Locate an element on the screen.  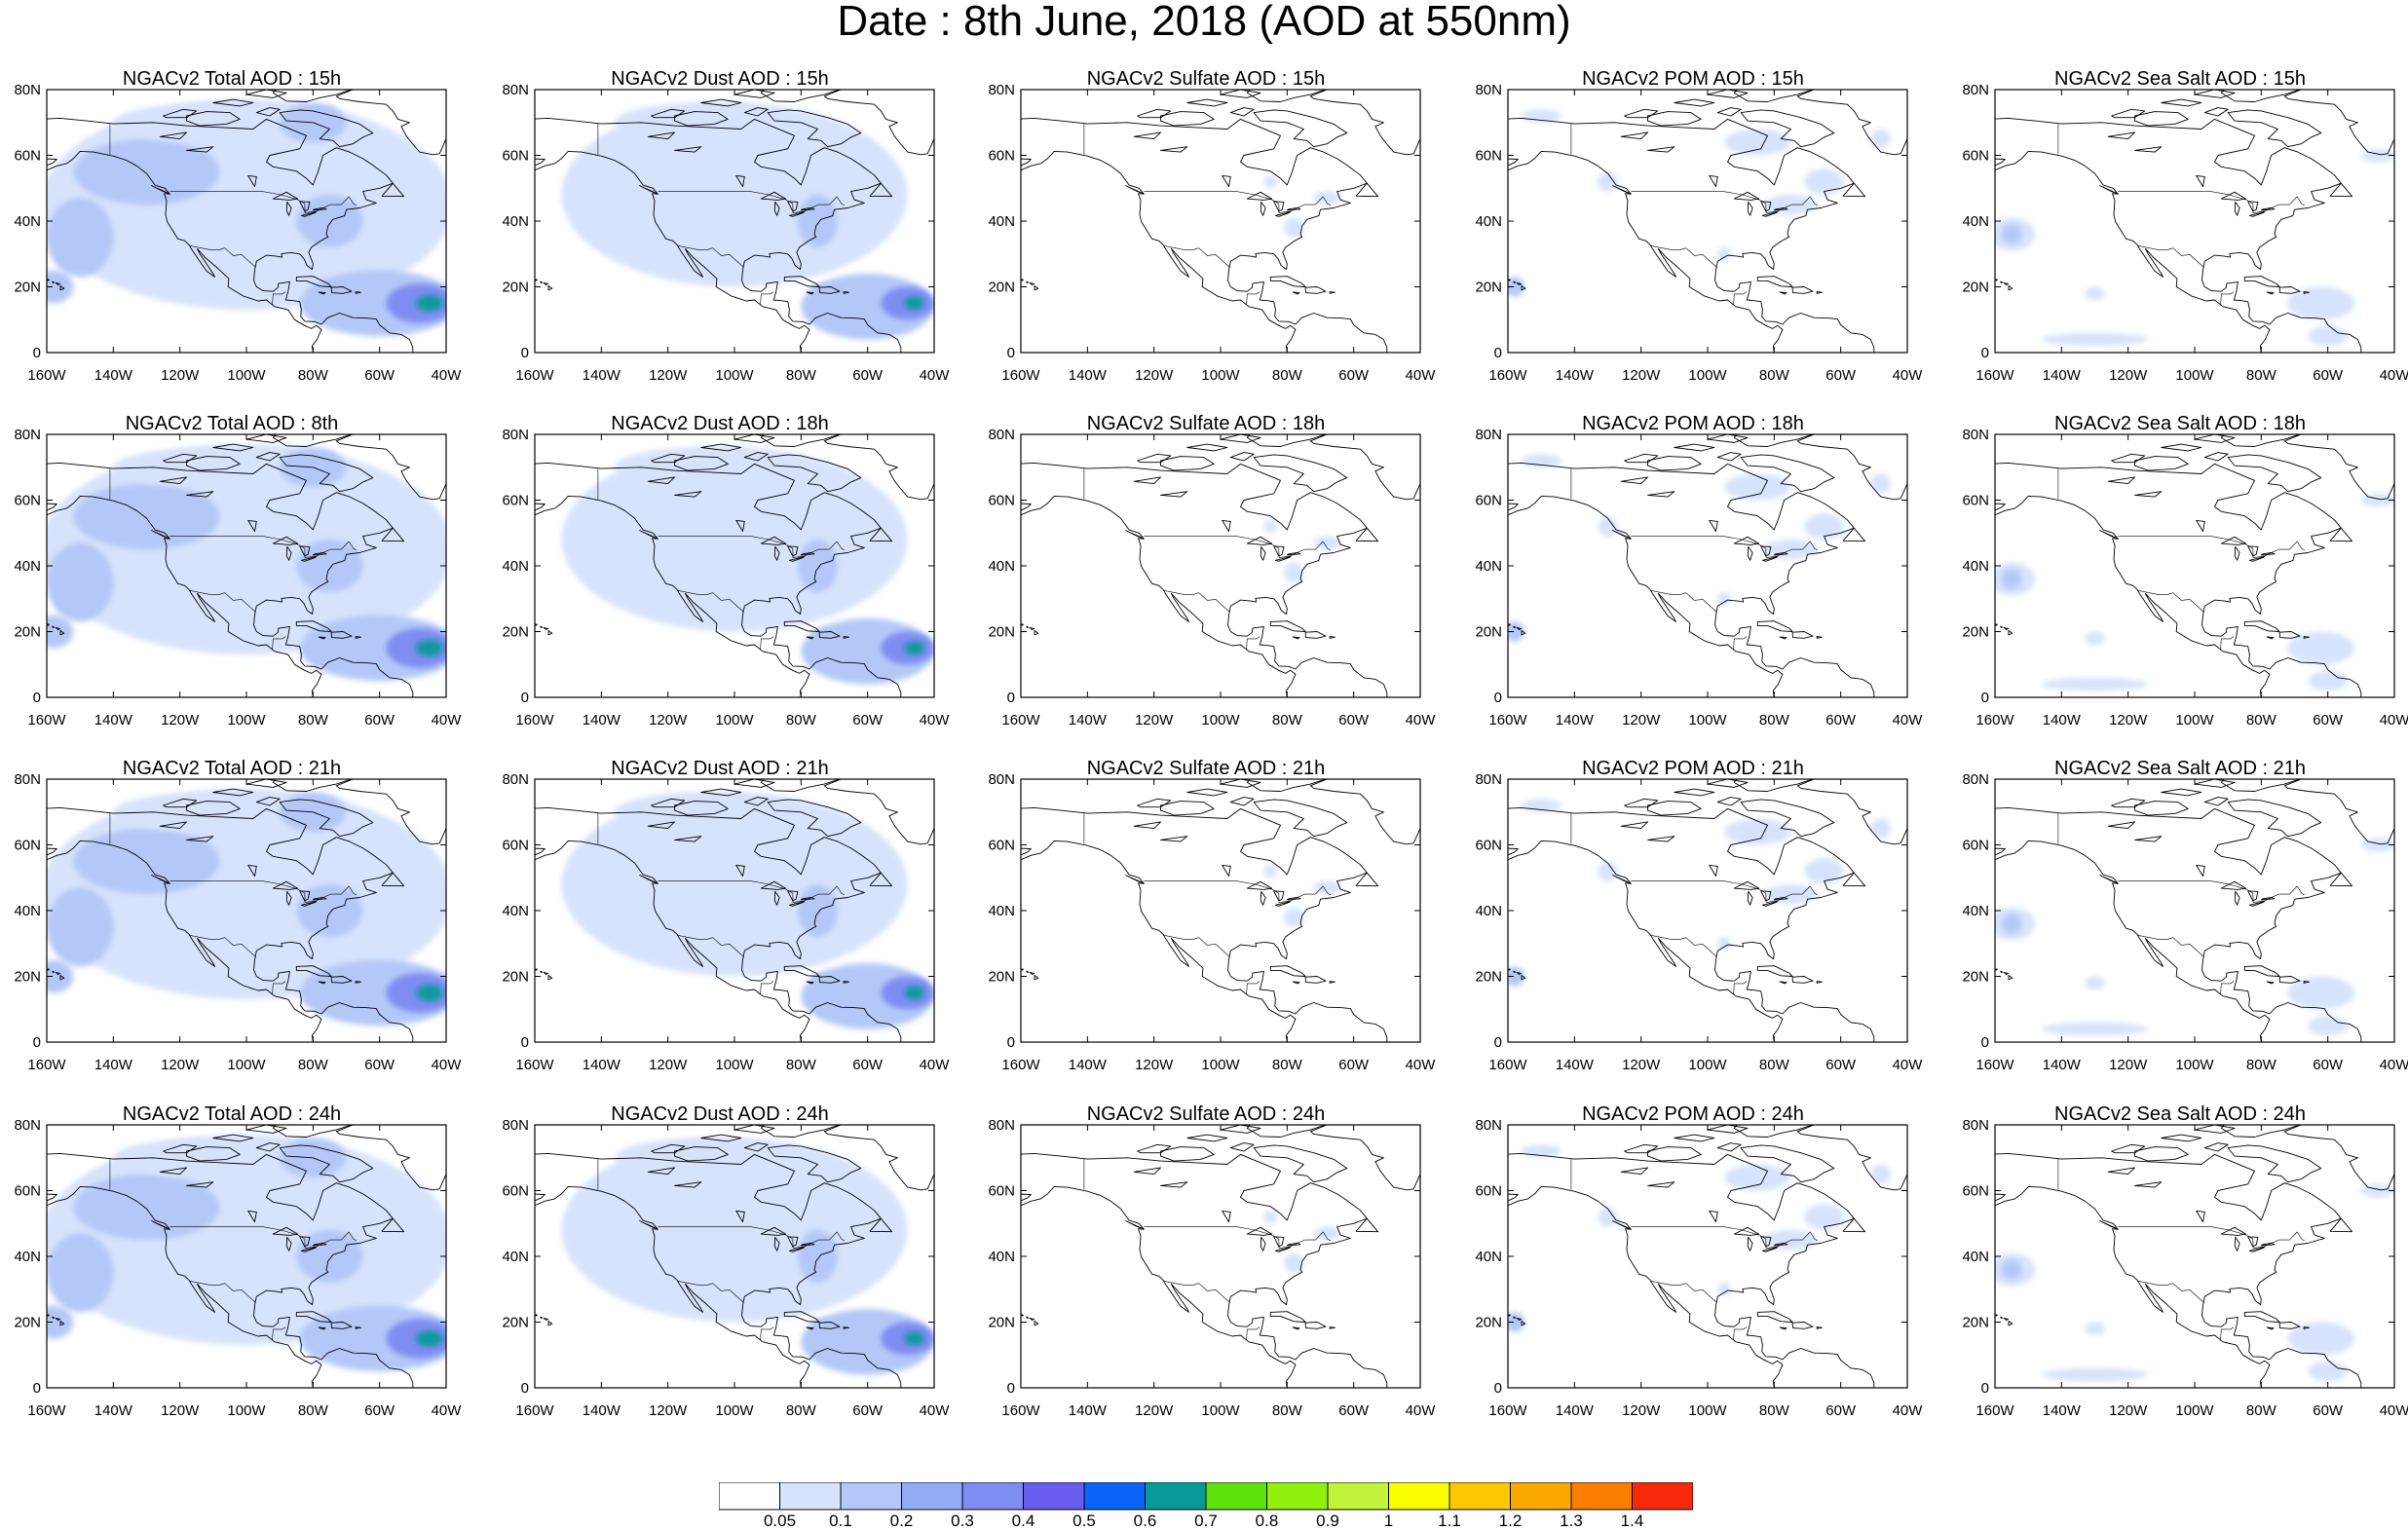
map-plot: 0 20N 40N 60N 80N 160W 140W 120W 100W 80W 60W 40W is located at coordinates (1212, 577).